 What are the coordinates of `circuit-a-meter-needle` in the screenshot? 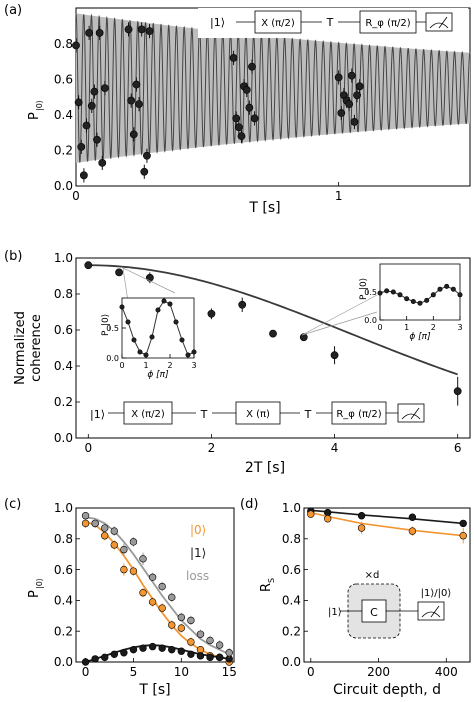 It's located at (443, 22).